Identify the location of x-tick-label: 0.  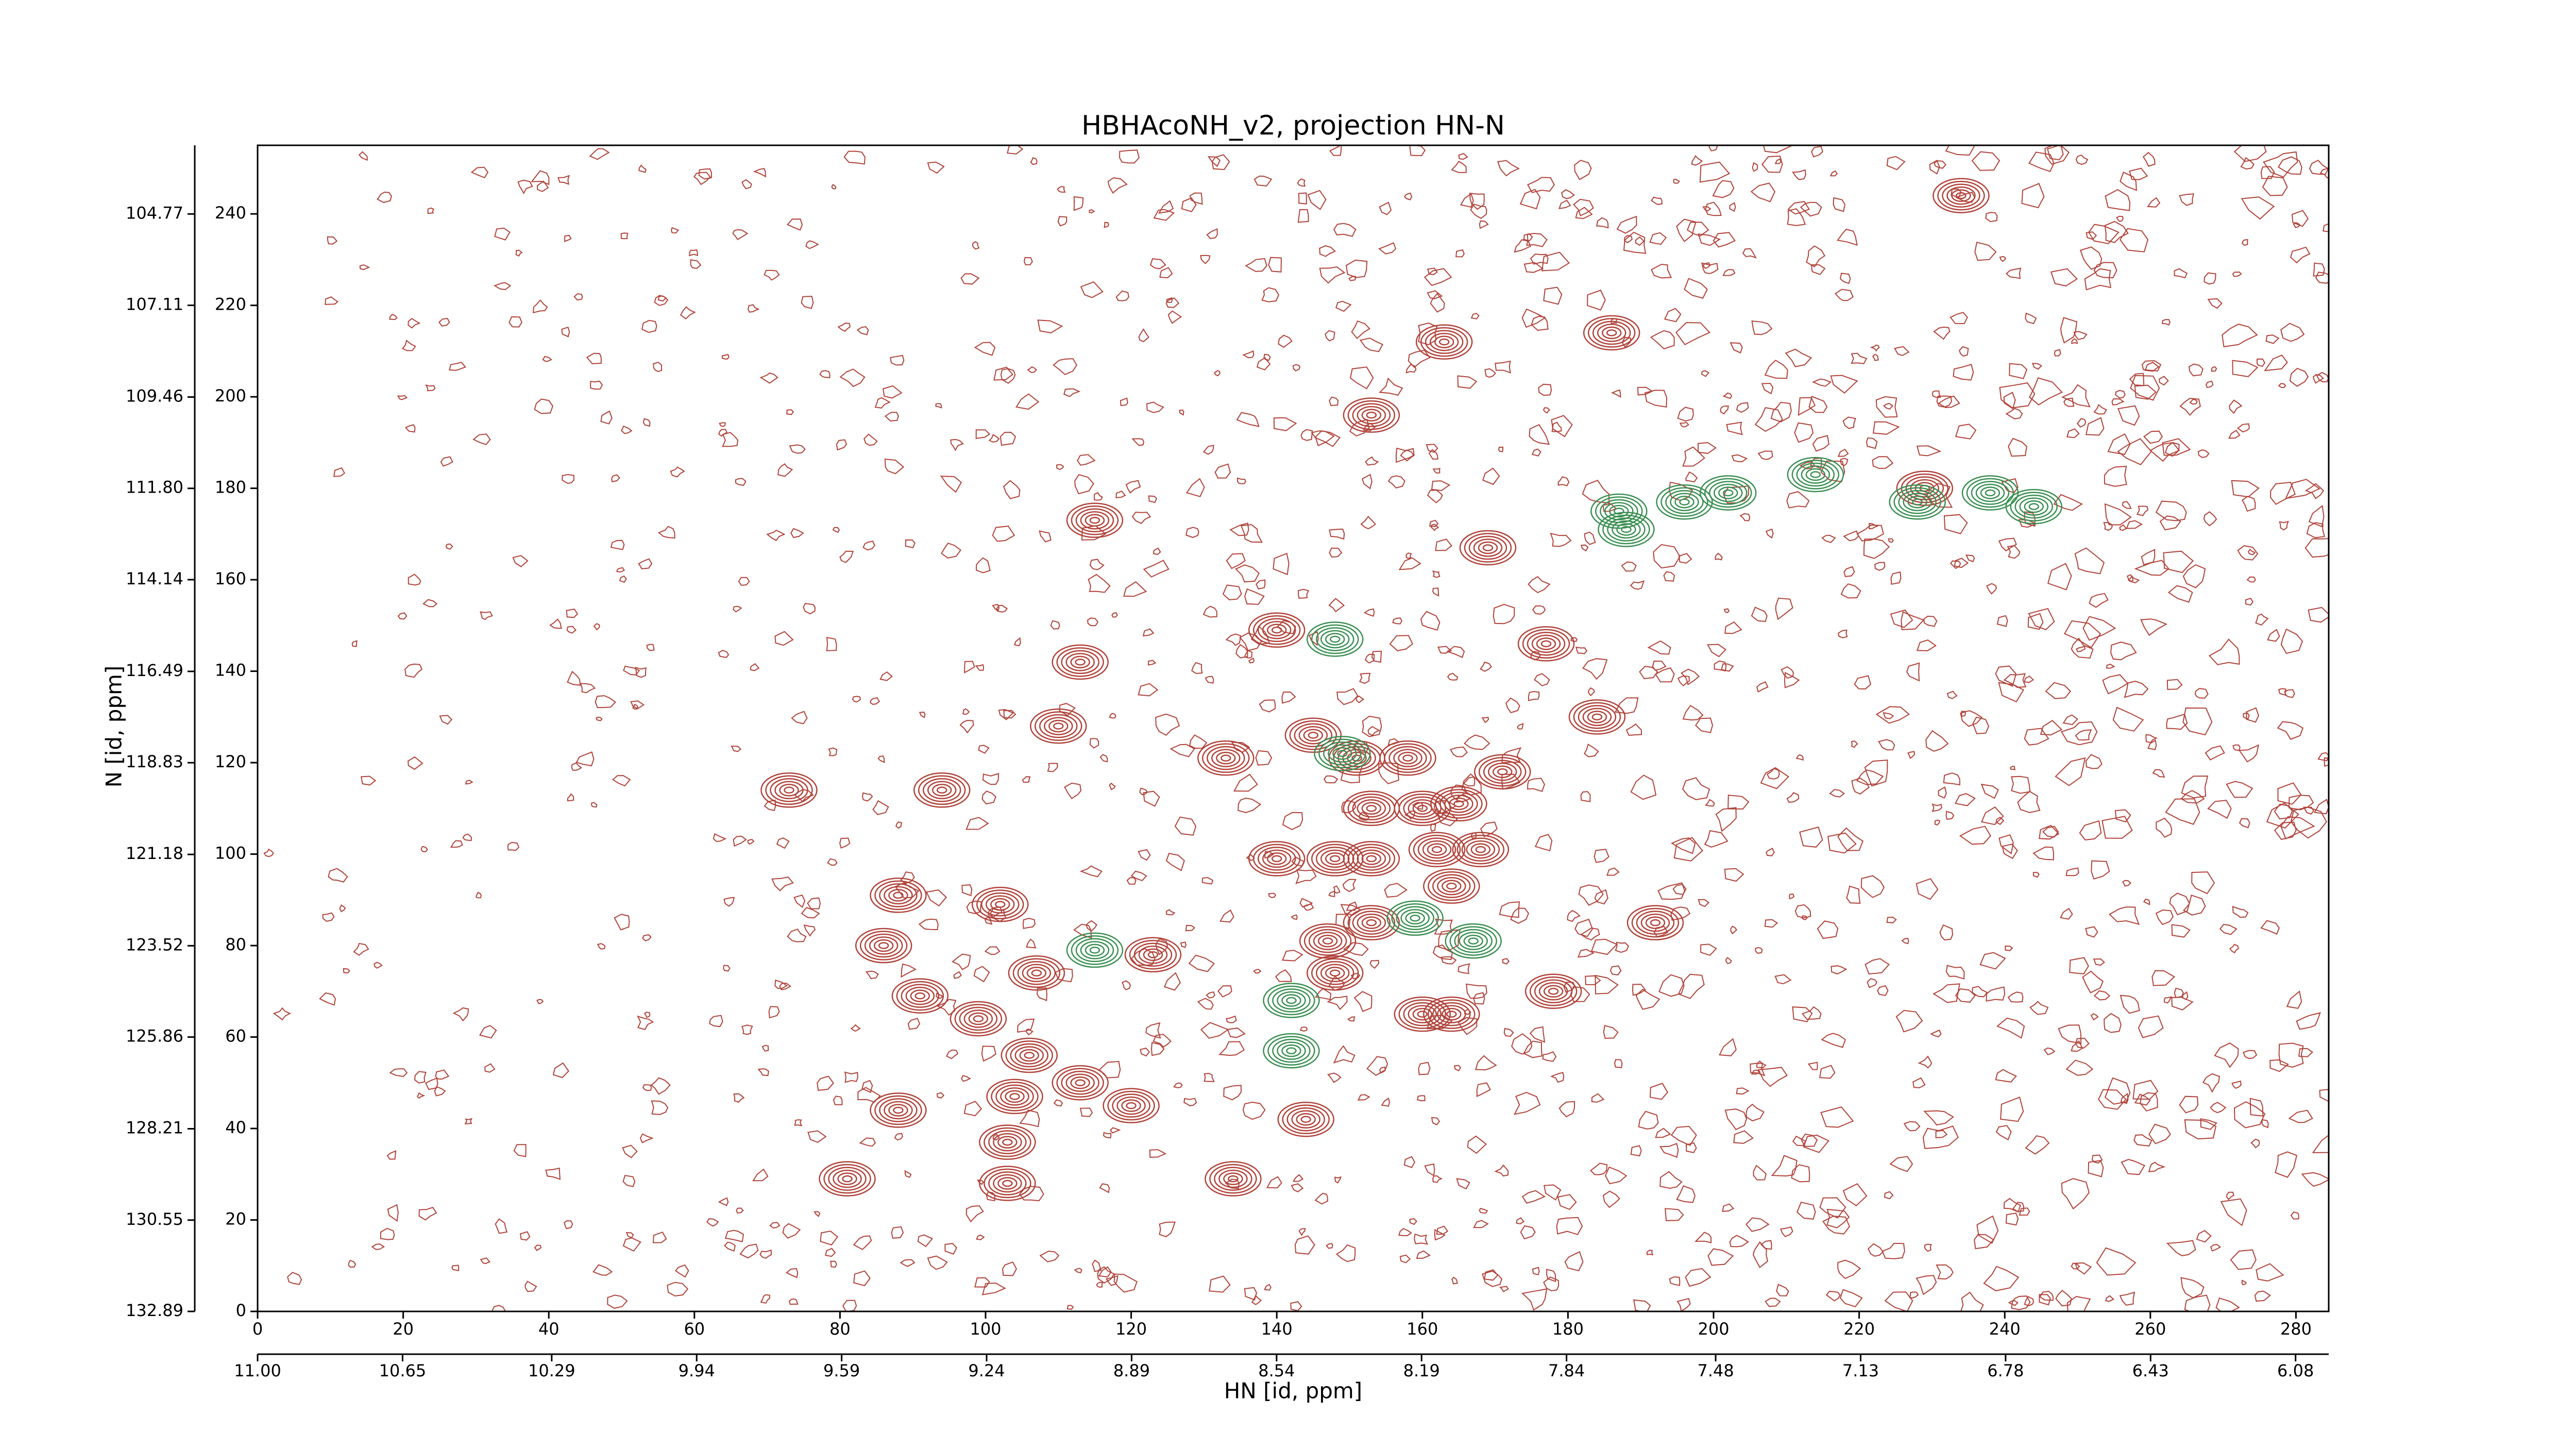
(257, 1329).